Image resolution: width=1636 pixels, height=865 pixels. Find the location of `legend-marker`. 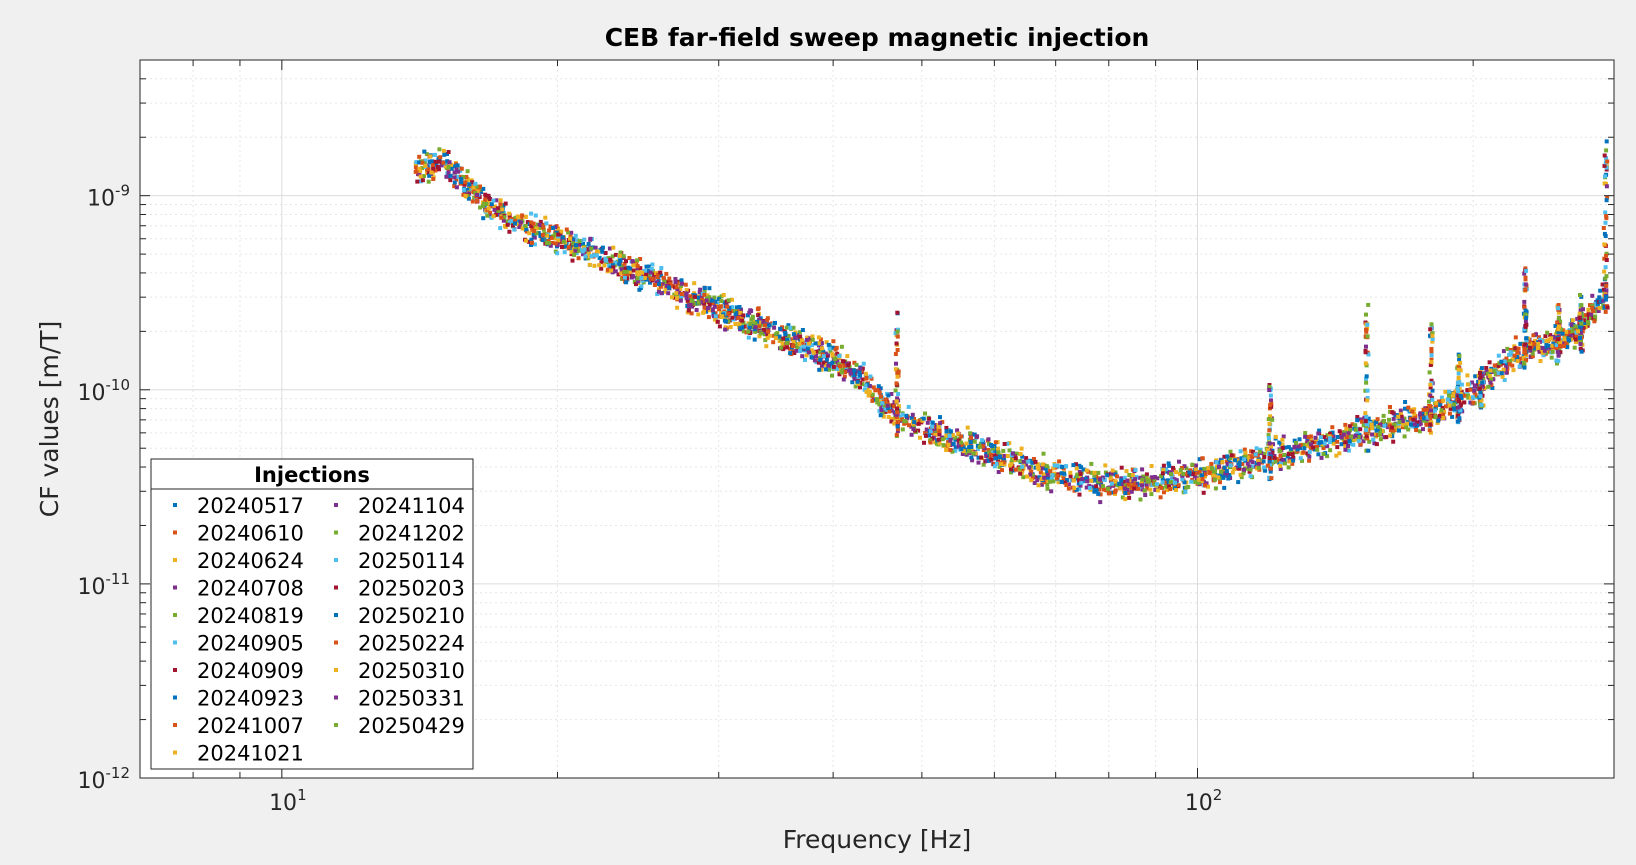

legend-marker is located at coordinates (175, 532).